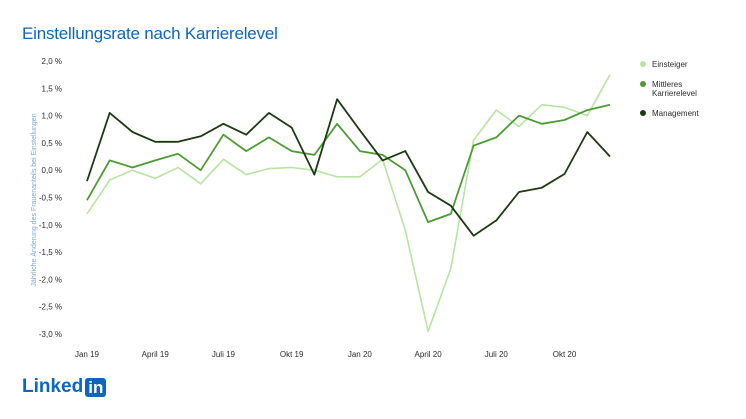 This screenshot has width=746, height=419. What do you see at coordinates (497, 354) in the screenshot?
I see `x-tick-label: Juli 20` at bounding box center [497, 354].